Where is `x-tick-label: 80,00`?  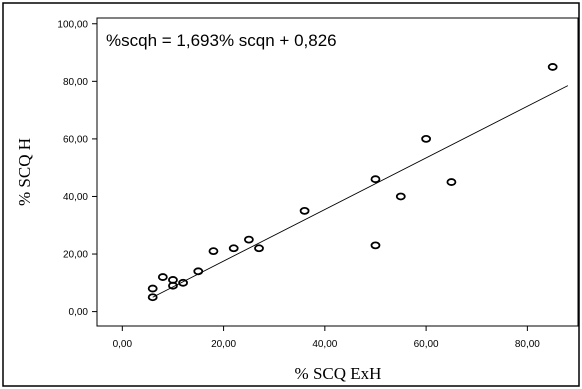 x-tick-label: 80,00 is located at coordinates (527, 344).